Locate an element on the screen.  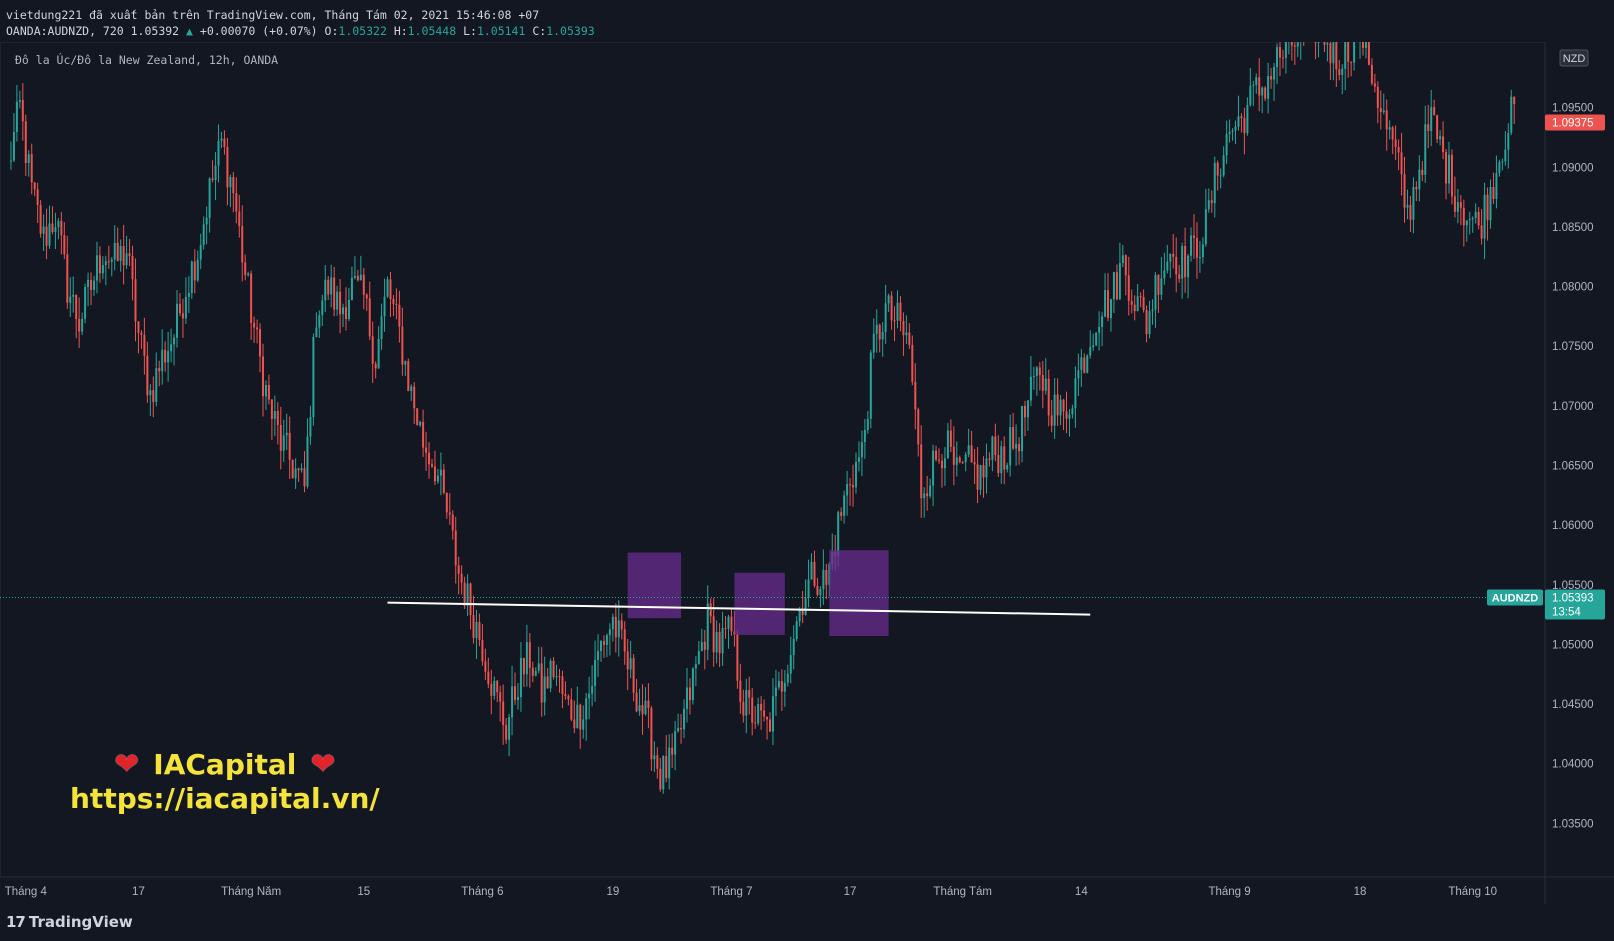
triangle-up-icon: ▲ is located at coordinates (189, 31).